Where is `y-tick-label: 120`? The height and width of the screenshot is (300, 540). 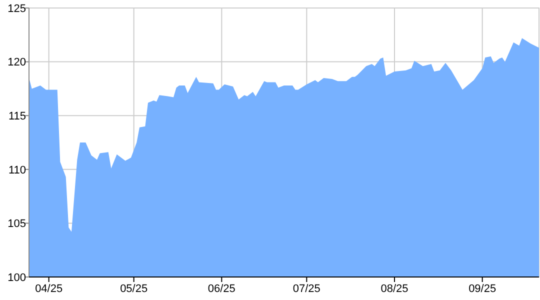
y-tick-label: 120 is located at coordinates (17, 62).